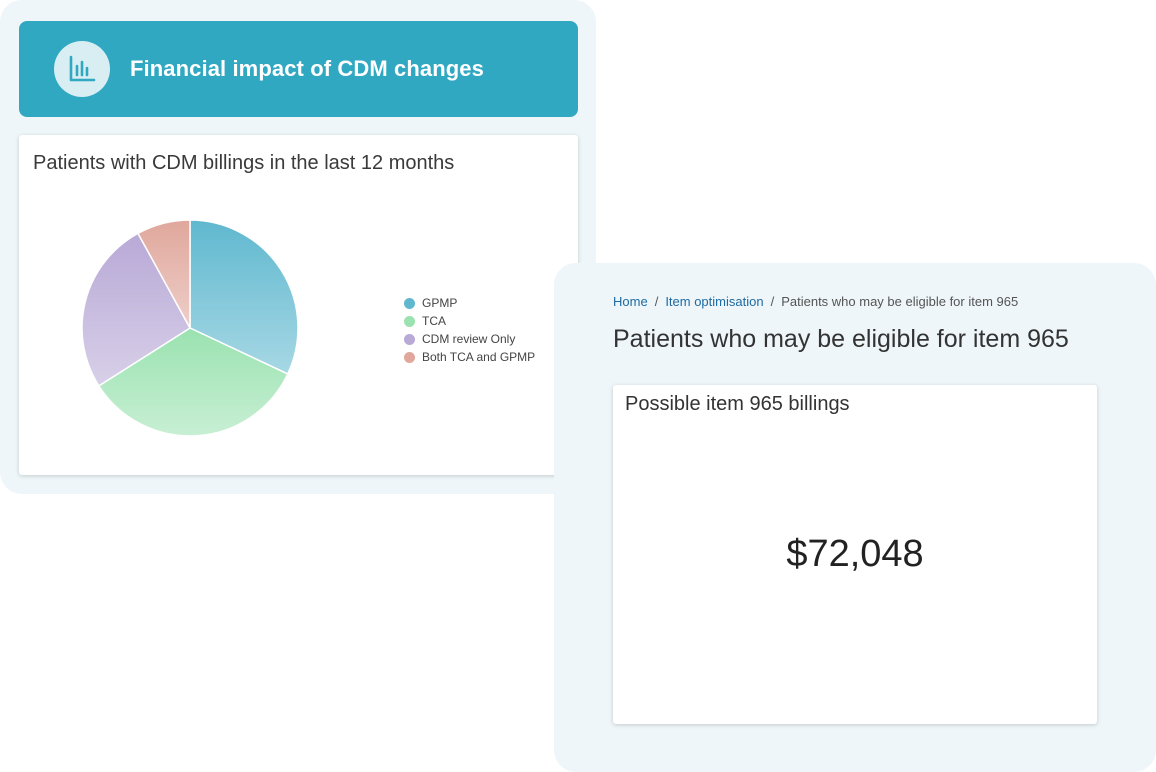 The height and width of the screenshot is (772, 1156). Describe the element at coordinates (244, 297) in the screenshot. I see `pie-slice-gpmp` at that location.